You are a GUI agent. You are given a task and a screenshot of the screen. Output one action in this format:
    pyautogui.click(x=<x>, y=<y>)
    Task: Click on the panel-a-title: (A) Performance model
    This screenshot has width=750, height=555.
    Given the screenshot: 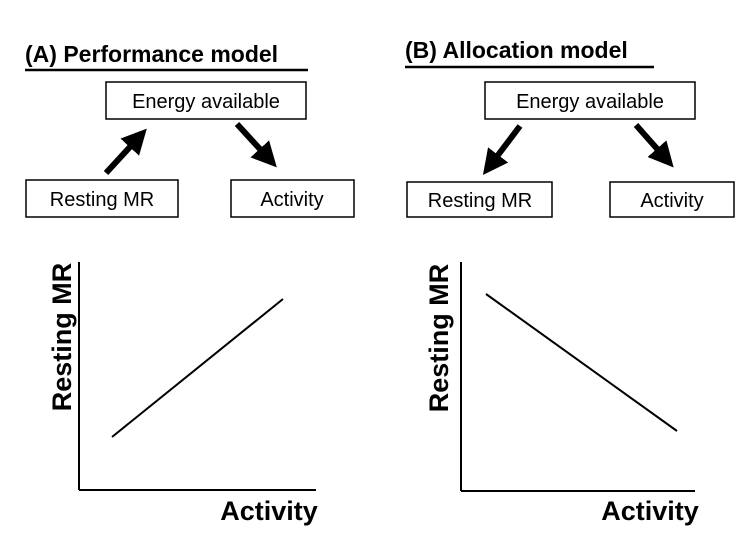 What is the action you would take?
    pyautogui.click(x=151, y=54)
    